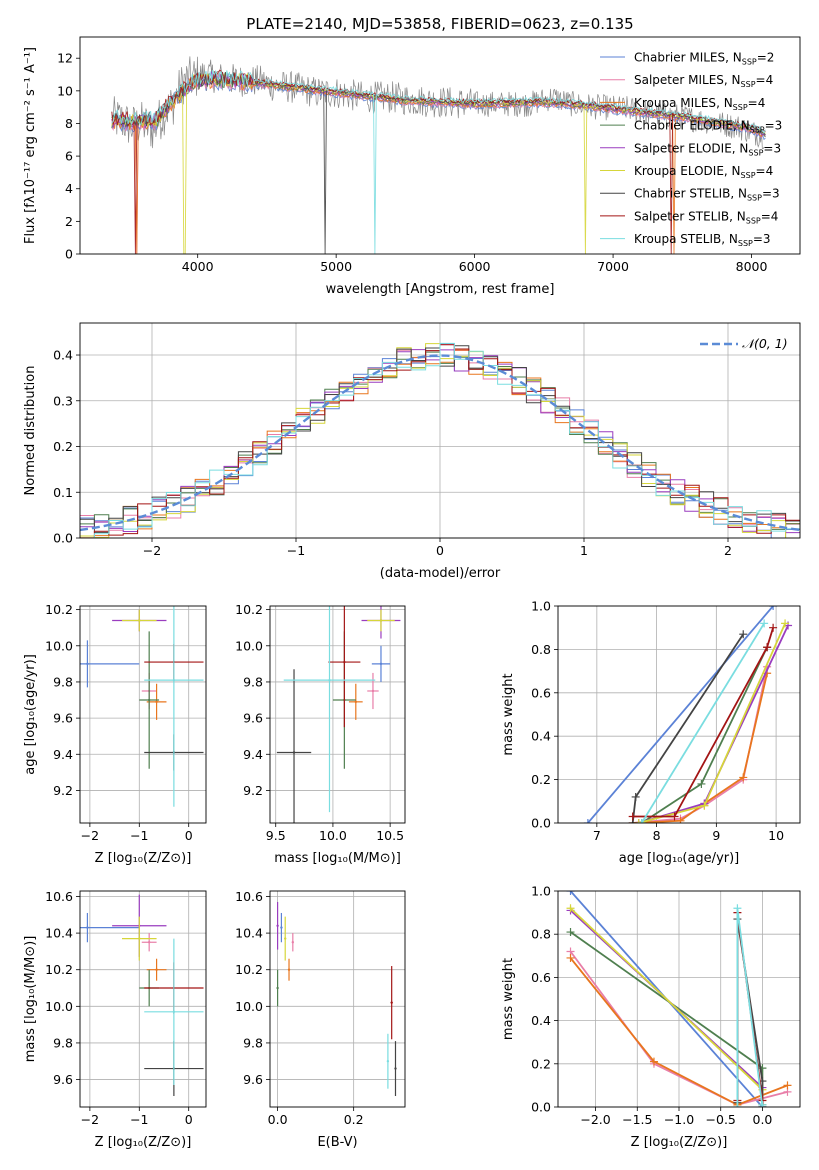  I want to click on y-tick-label: 10.4, so click(249, 933).